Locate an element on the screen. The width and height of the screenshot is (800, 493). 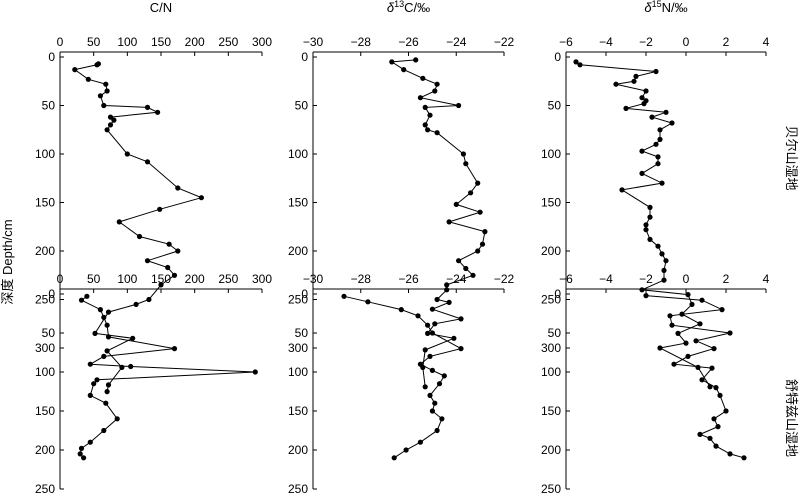
y-tick-label: 200 is located at coordinates (551, 251).